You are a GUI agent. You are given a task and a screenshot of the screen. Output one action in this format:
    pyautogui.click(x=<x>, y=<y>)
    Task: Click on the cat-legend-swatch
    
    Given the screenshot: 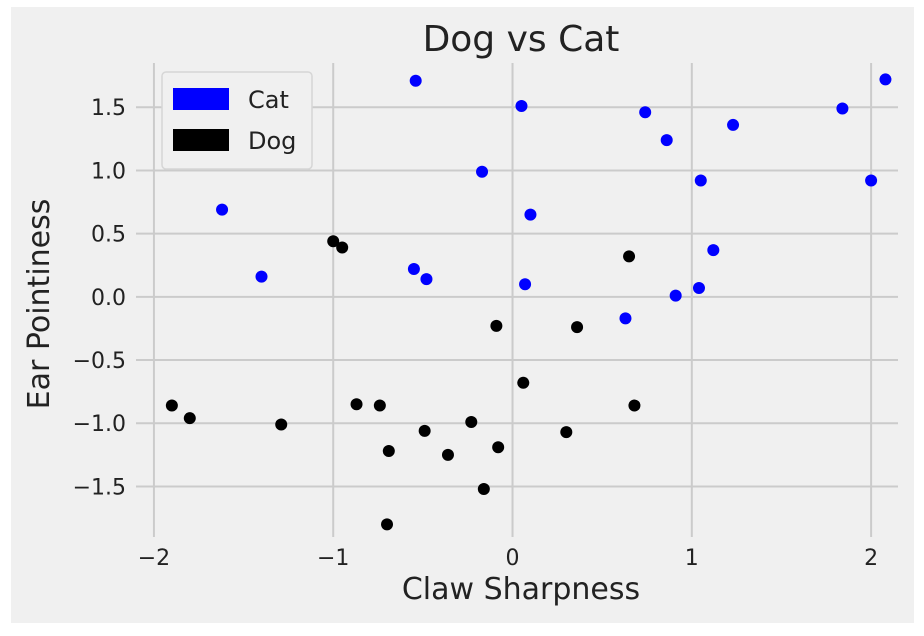 What is the action you would take?
    pyautogui.click(x=201, y=99)
    